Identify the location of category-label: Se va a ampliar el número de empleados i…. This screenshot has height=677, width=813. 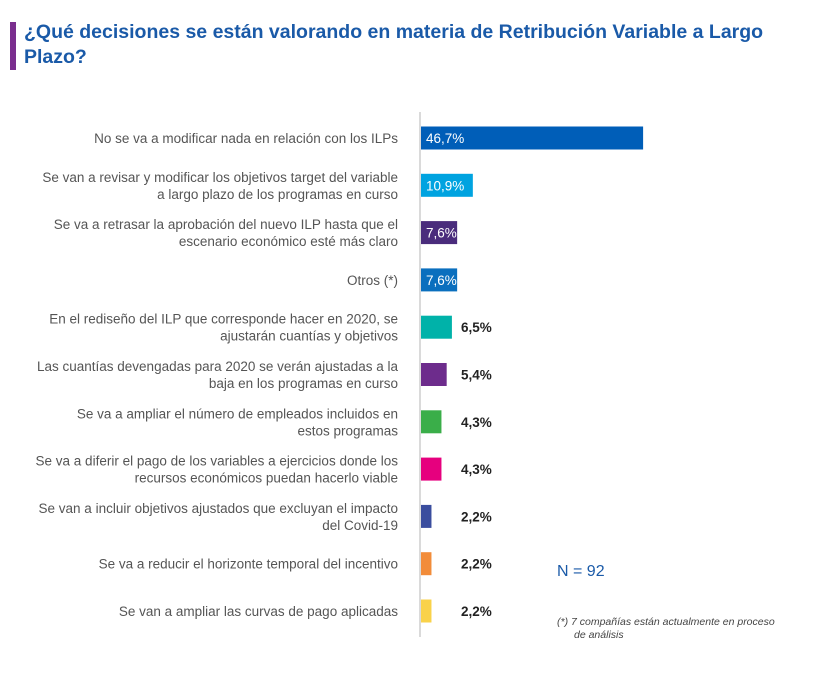
(237, 413).